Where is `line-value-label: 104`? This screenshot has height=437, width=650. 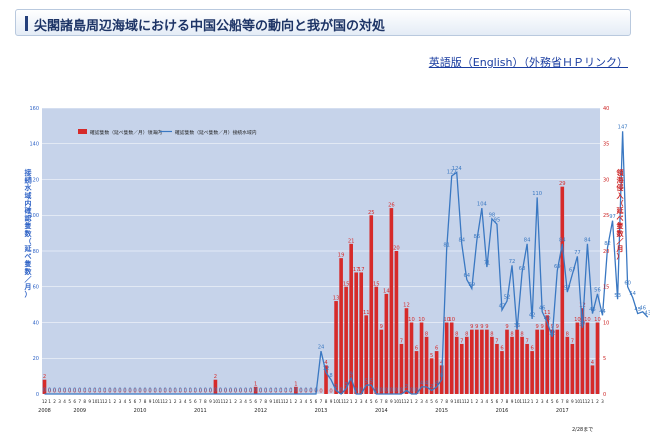
line-value-label: 104 is located at coordinates (482, 205).